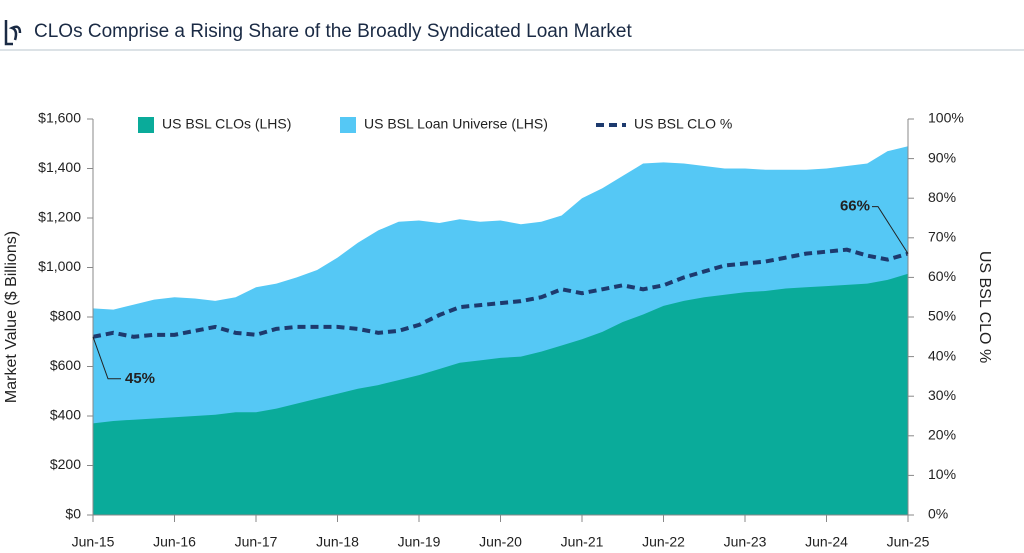 The height and width of the screenshot is (553, 1024). What do you see at coordinates (59, 217) in the screenshot?
I see `y-tick-label: $1,200` at bounding box center [59, 217].